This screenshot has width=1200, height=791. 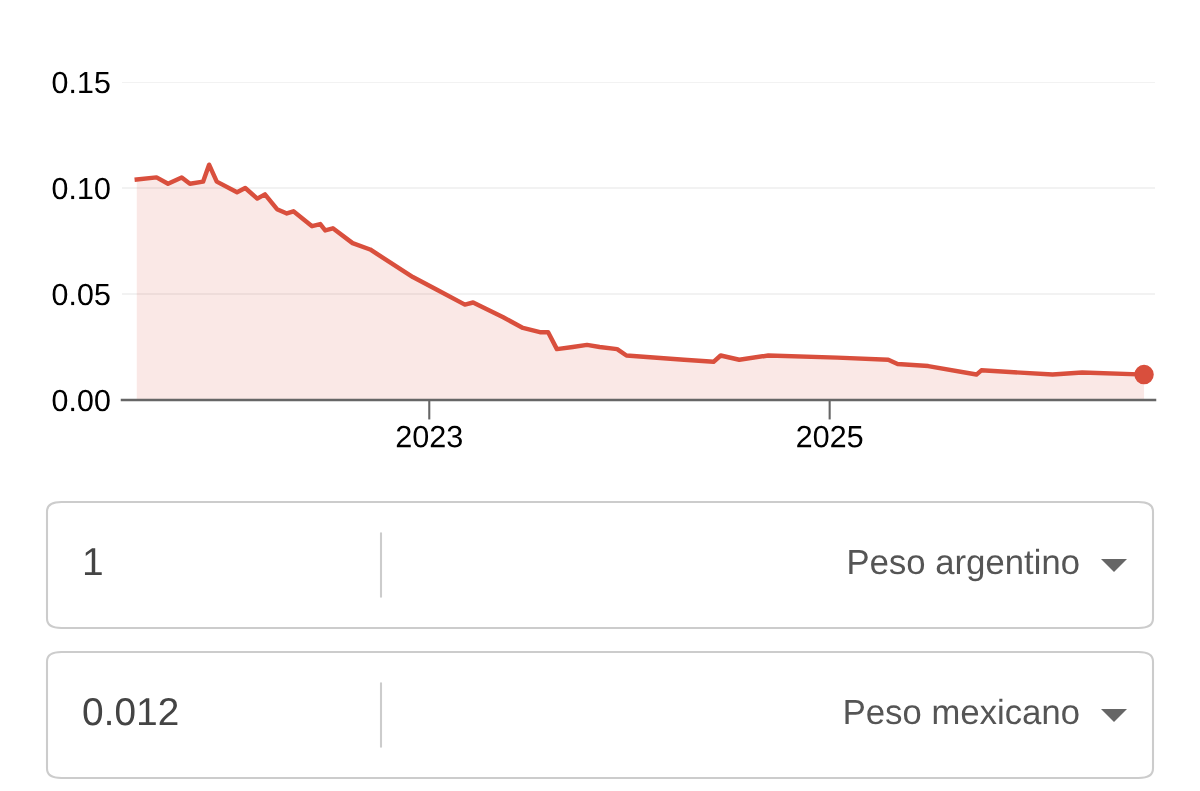 I want to click on x-tick-label: 2023, so click(x=429, y=436).